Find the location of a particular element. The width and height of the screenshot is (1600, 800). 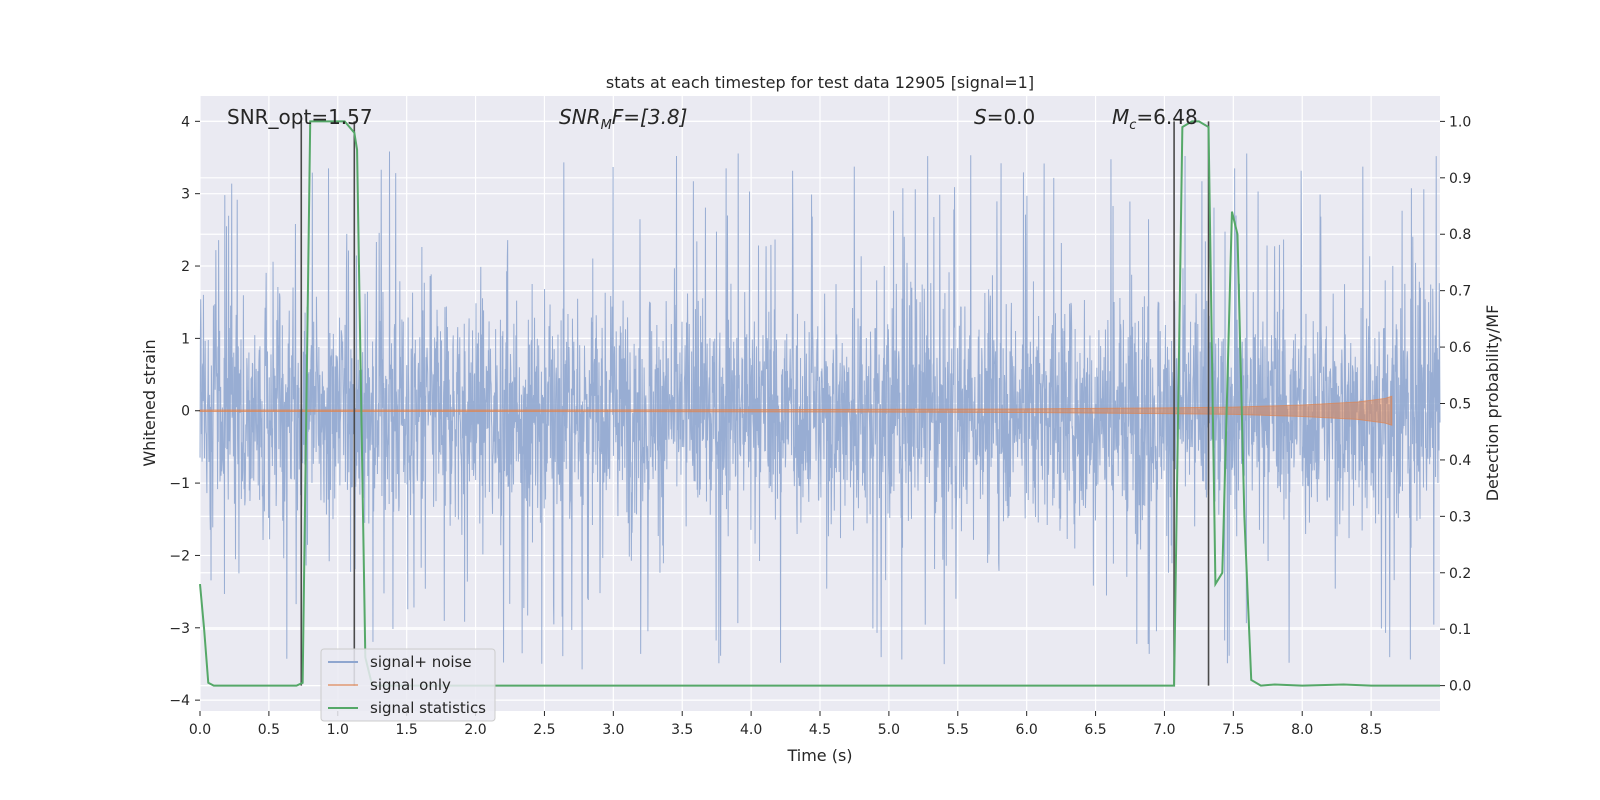

y-tick-labels-left: 4 3 2 1 0 −1 −2 −3 −4 is located at coordinates (184, 411).